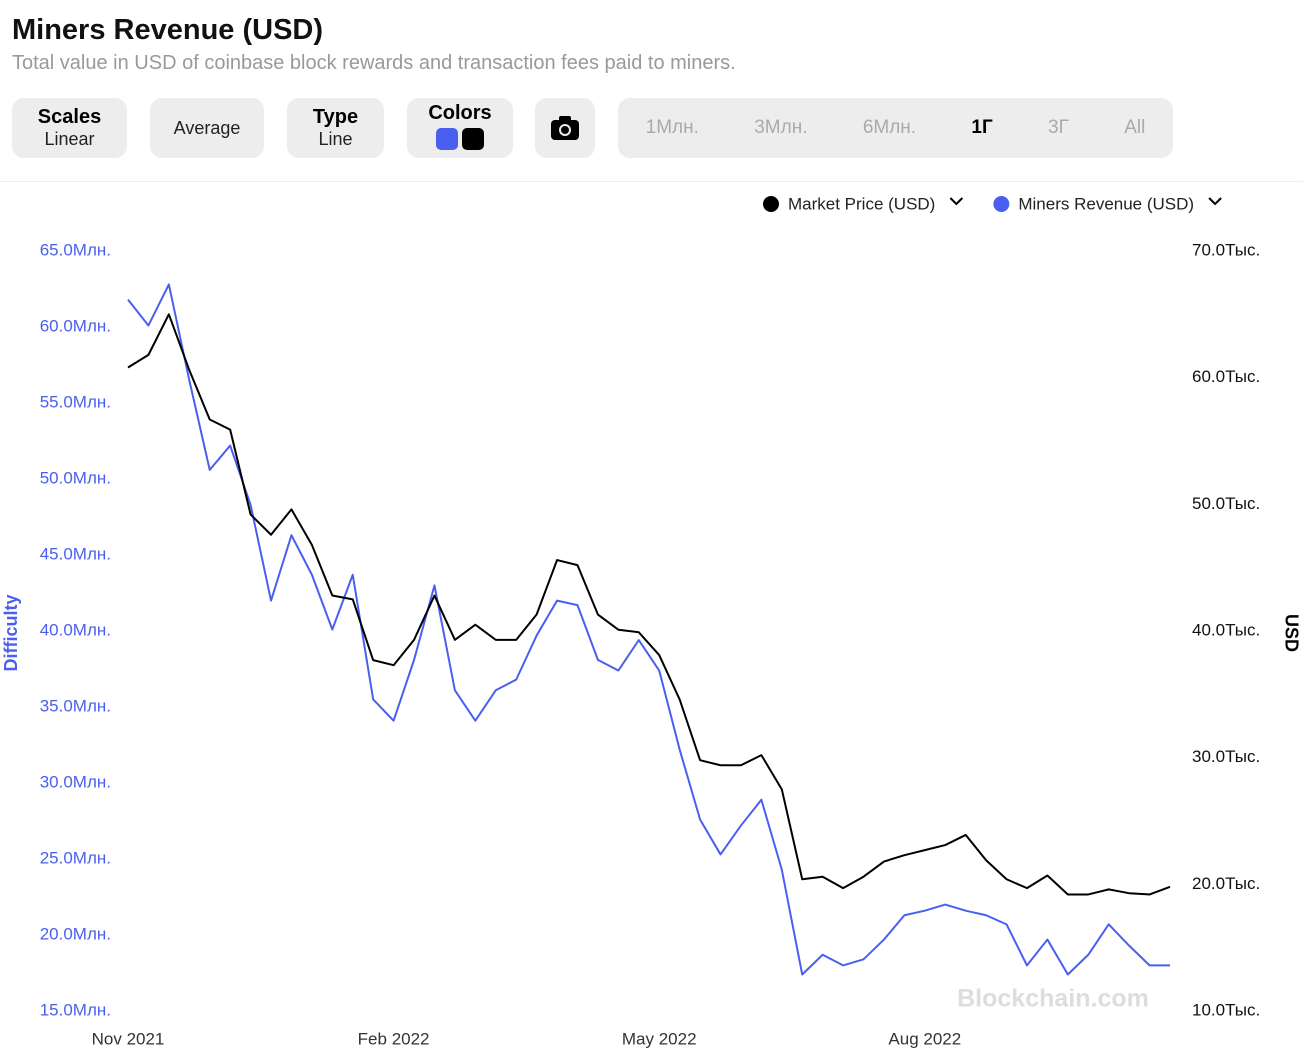 The image size is (1303, 1056). I want to click on watermark: Blockchain.com, so click(1053, 999).